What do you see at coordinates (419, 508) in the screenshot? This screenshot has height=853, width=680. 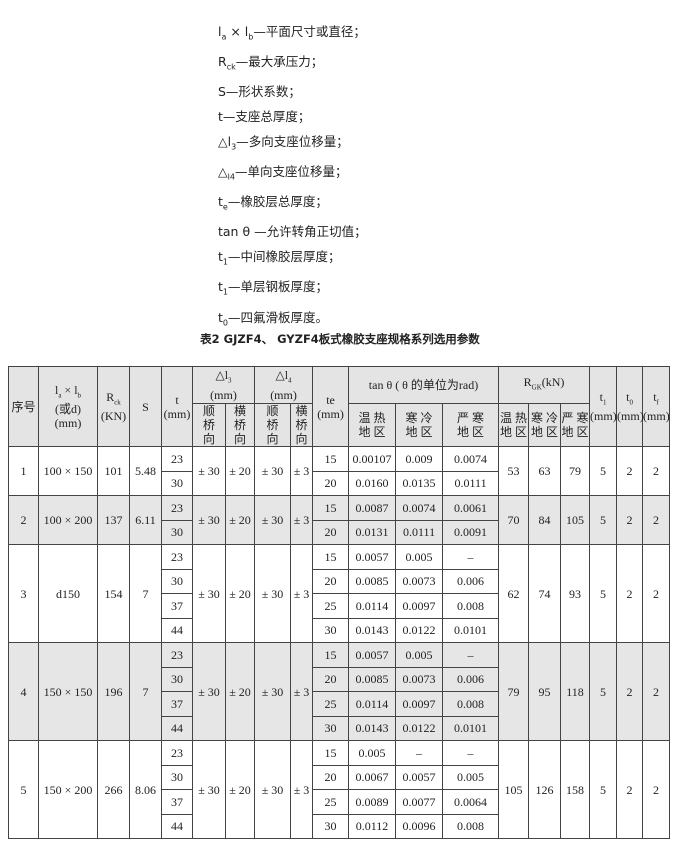 I see `cell-tan-cold: 0.0074` at bounding box center [419, 508].